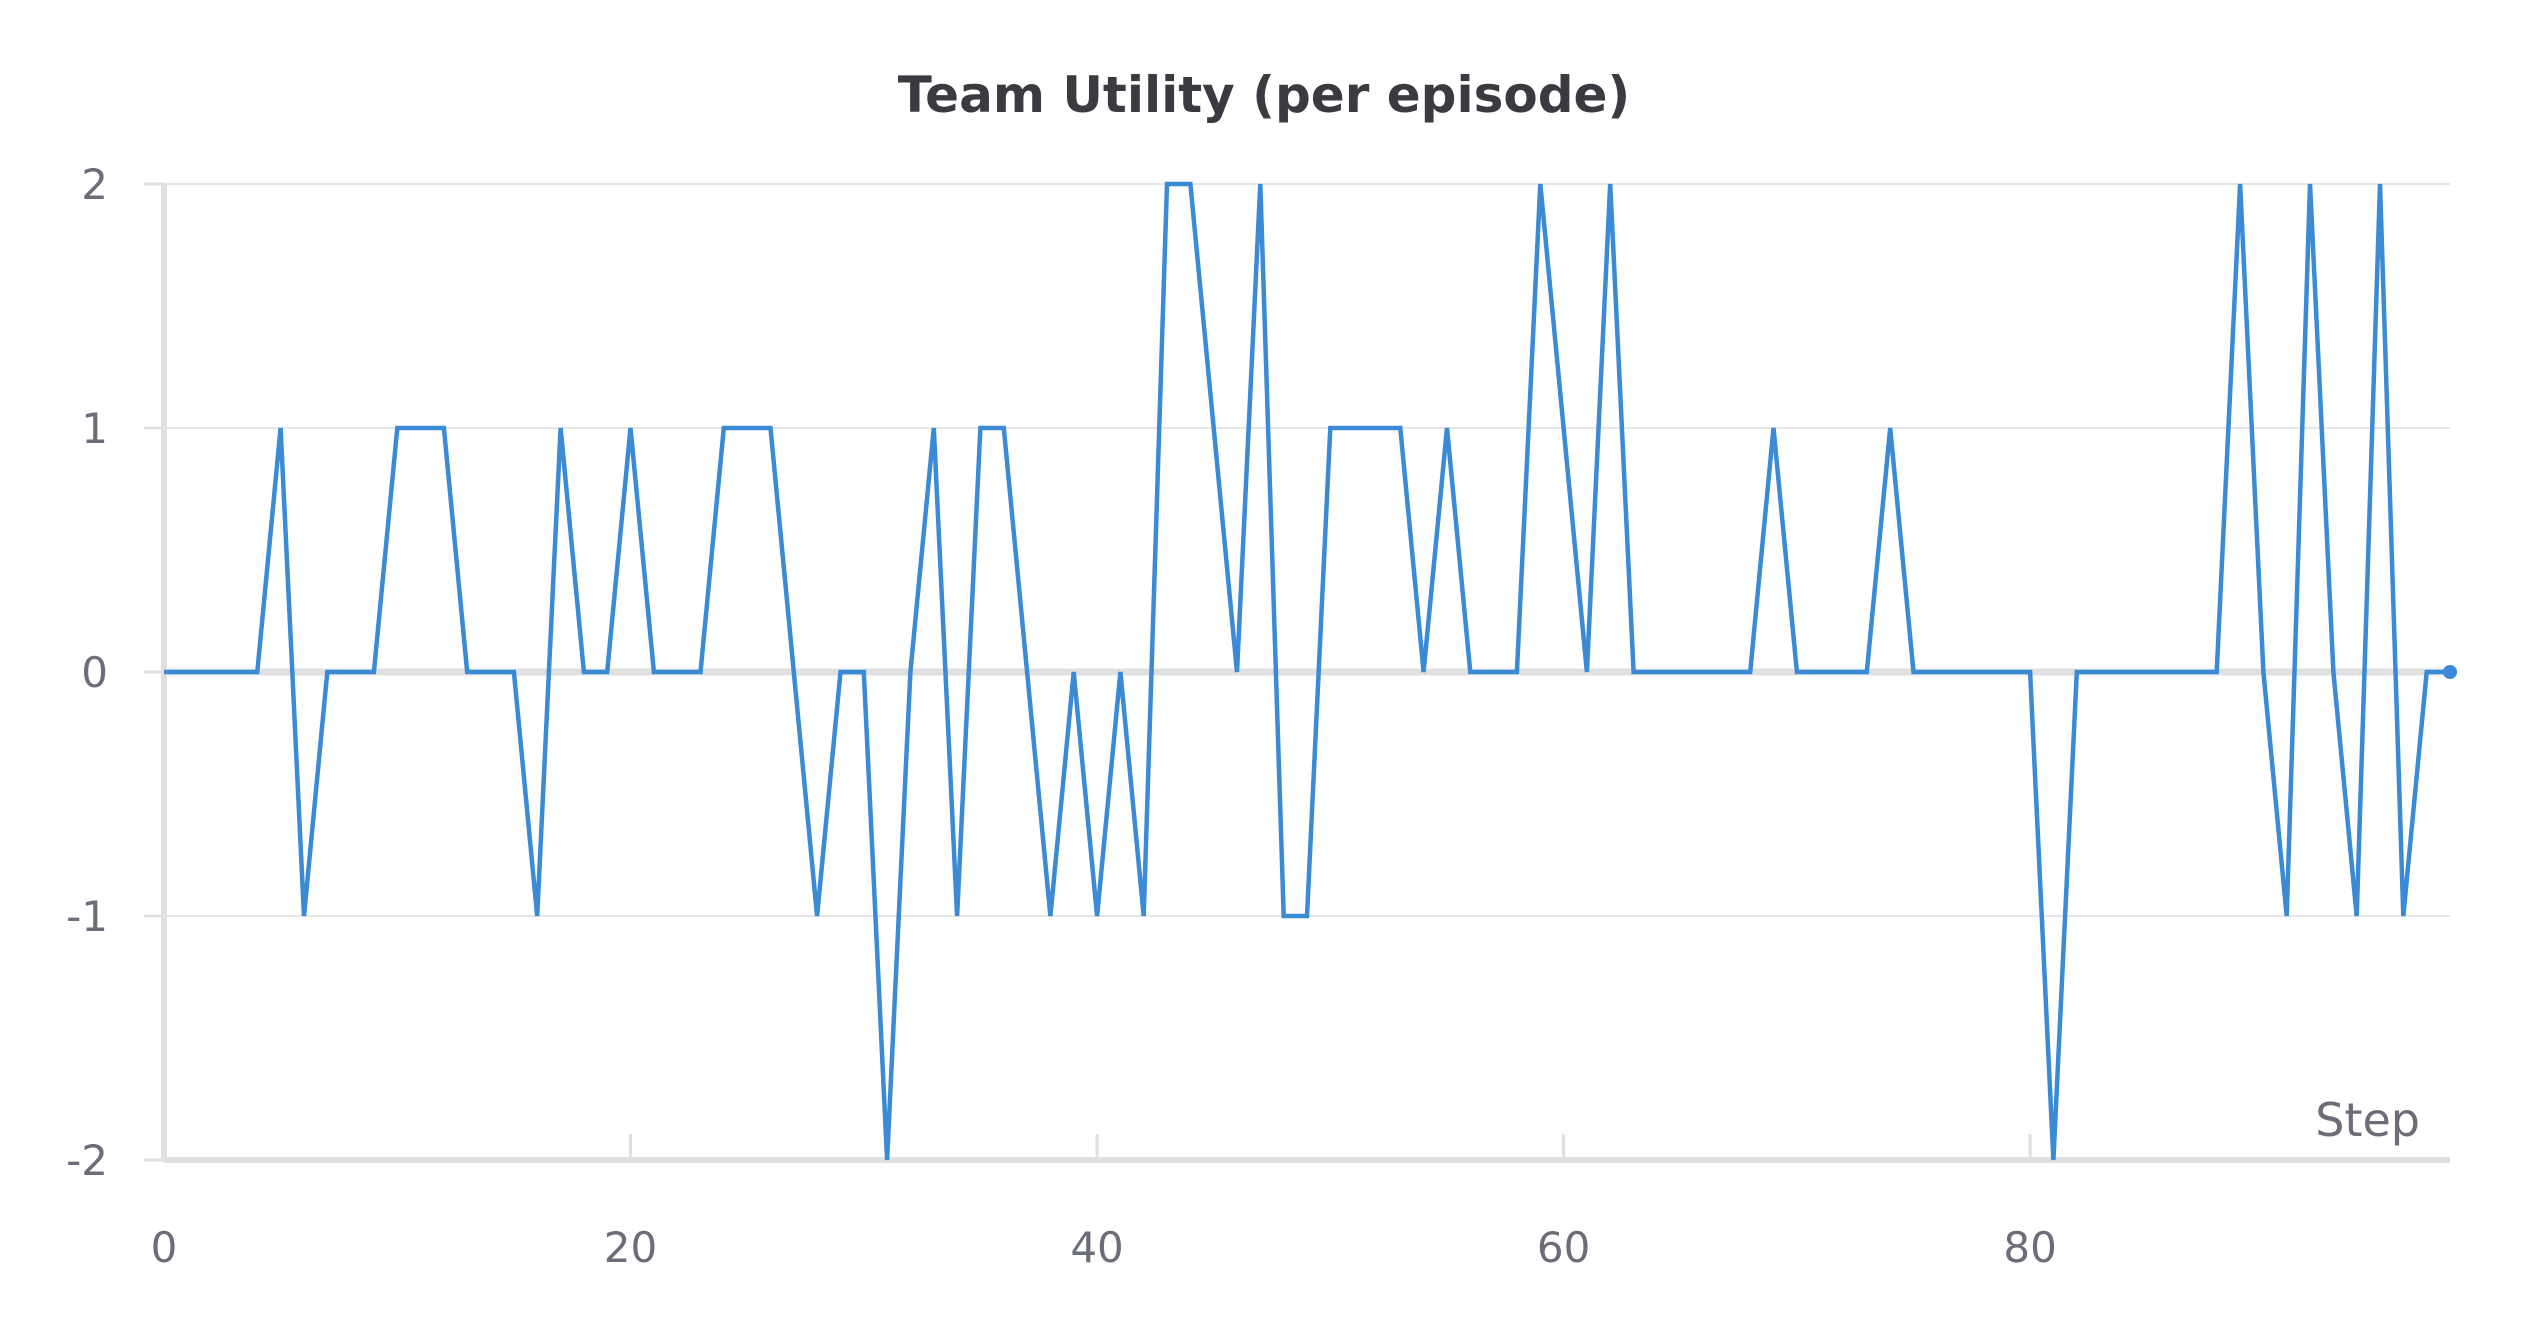 The image size is (2528, 1328). I want to click on y-tick-label: -2, so click(87, 1160).